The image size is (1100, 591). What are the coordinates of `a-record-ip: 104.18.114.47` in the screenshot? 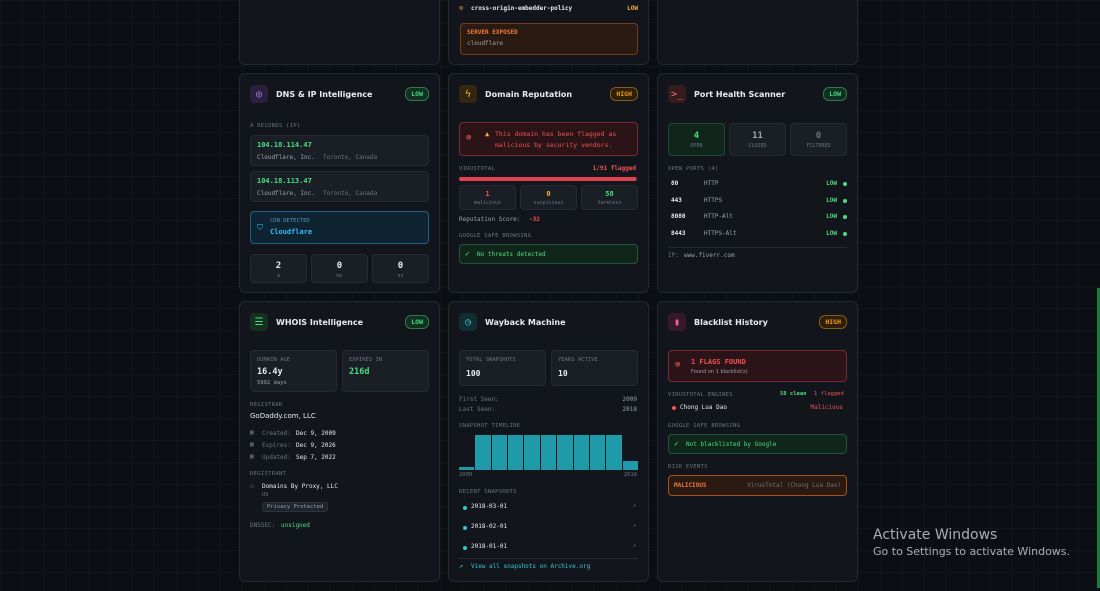 It's located at (284, 145).